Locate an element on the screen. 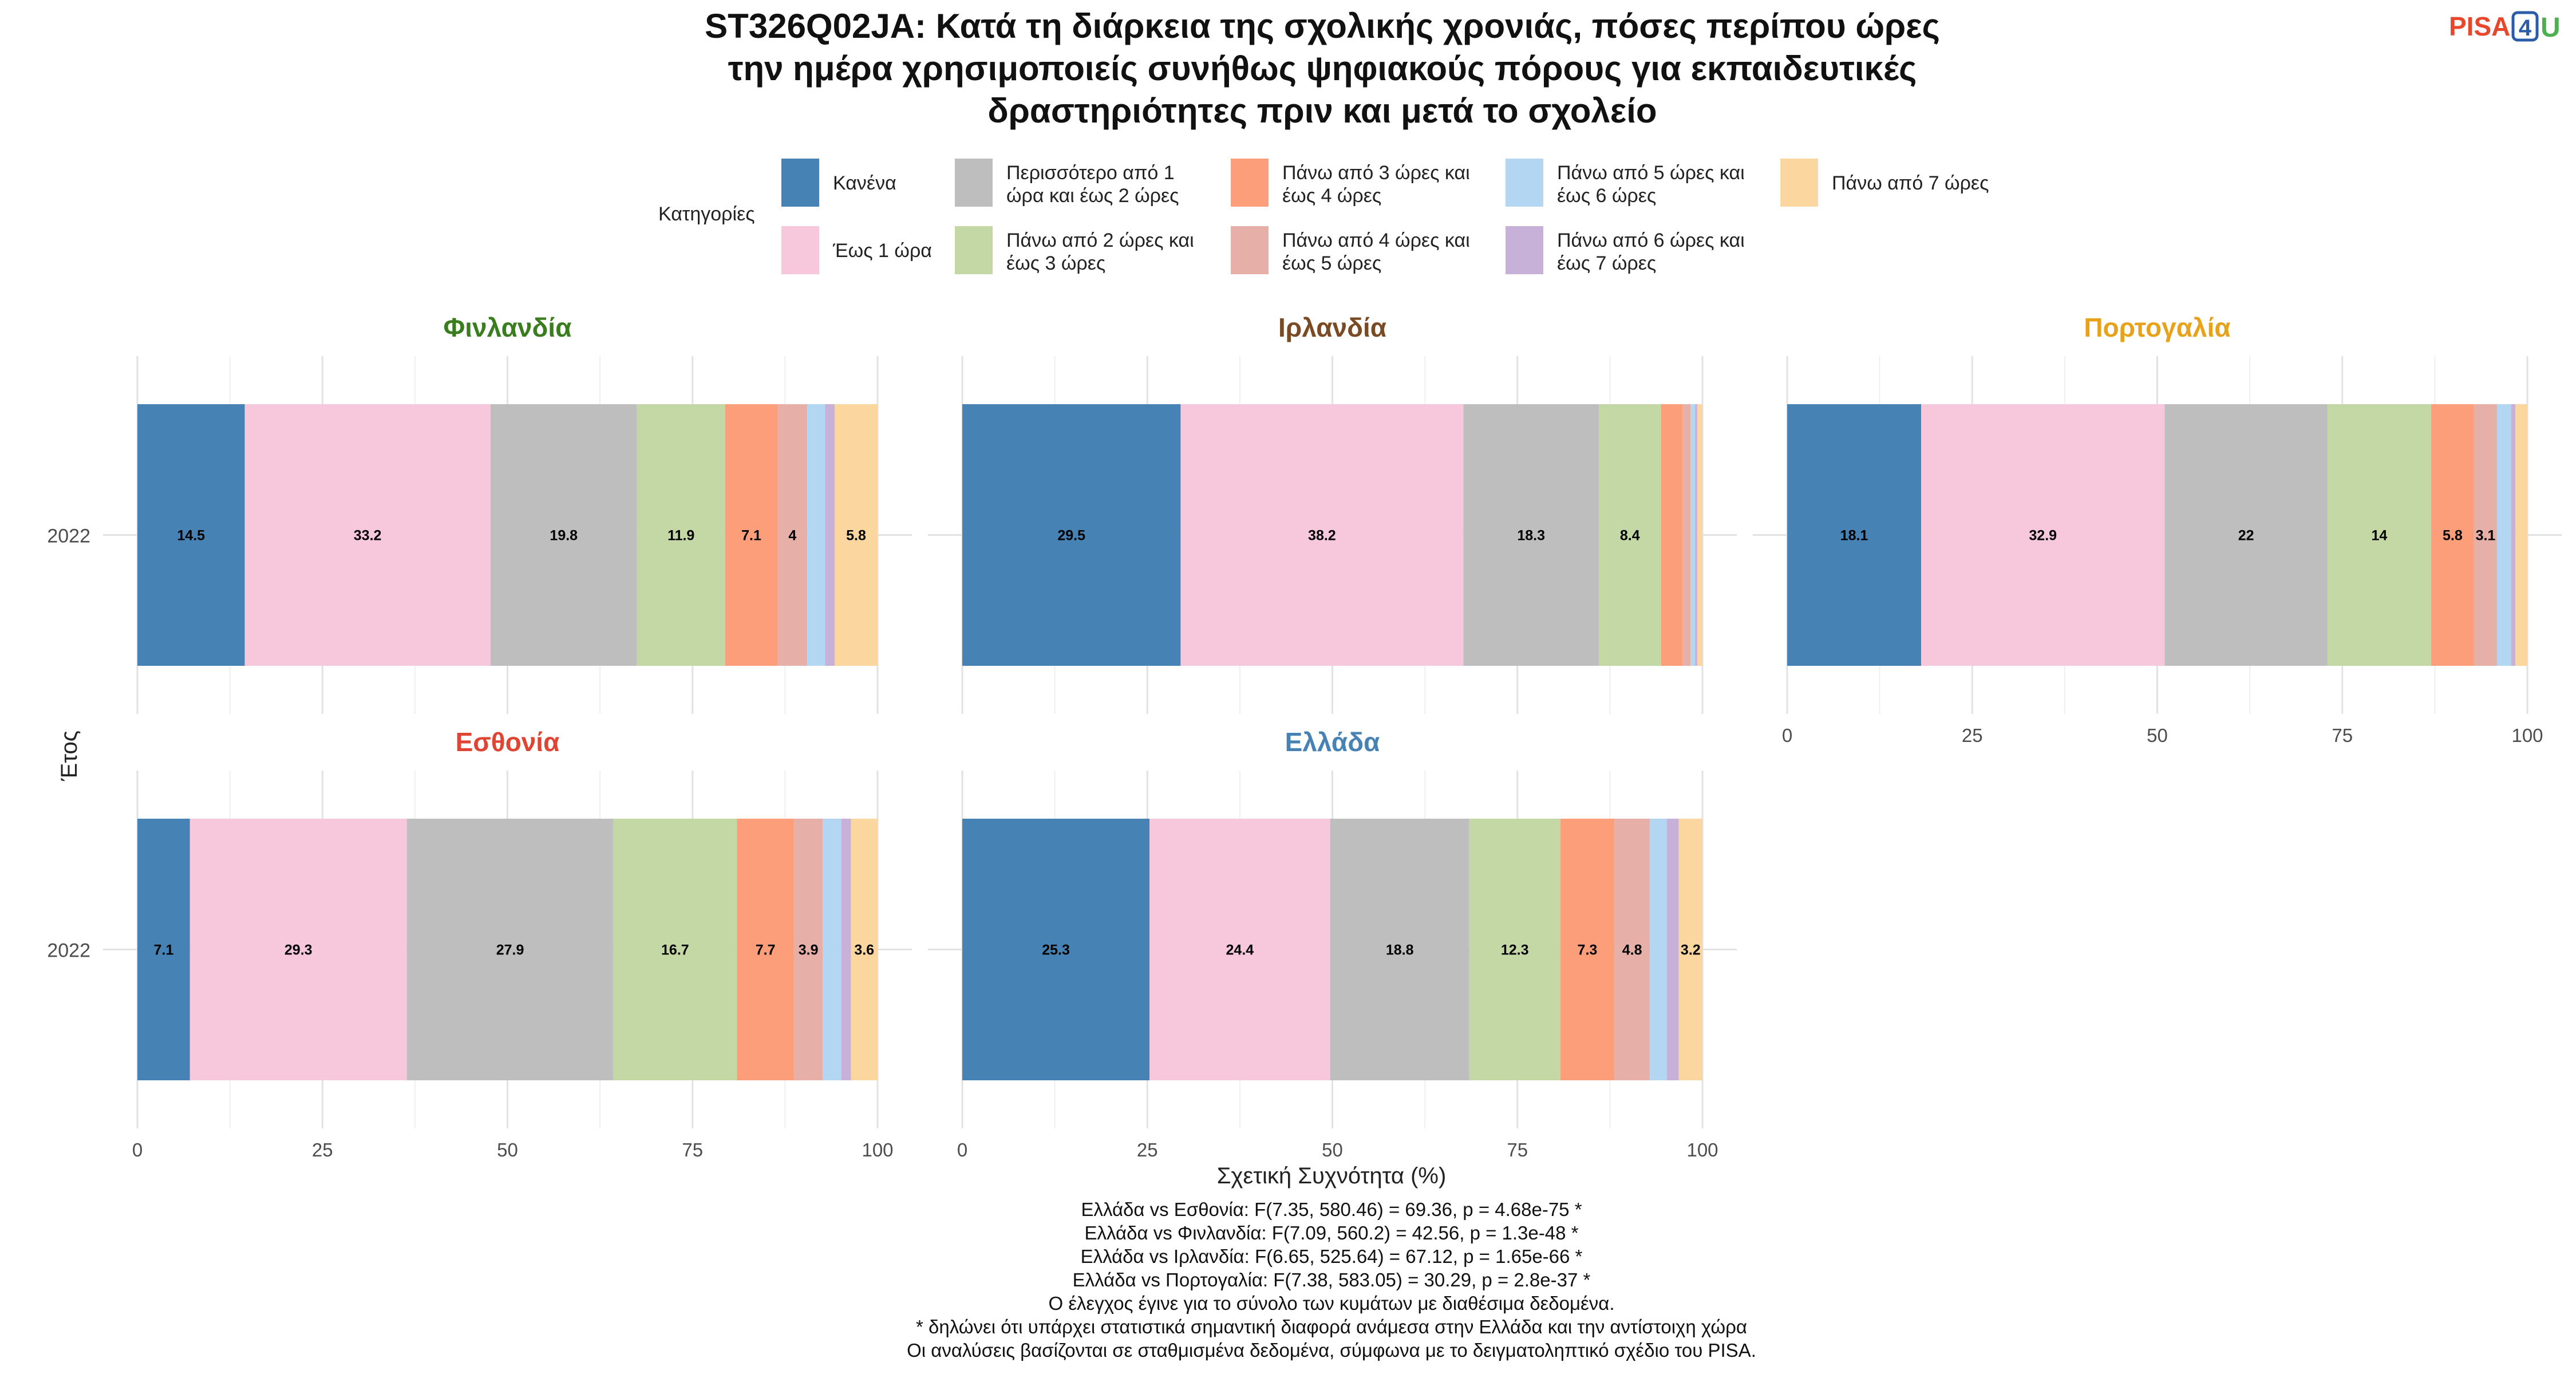  panel-title: Ελλάδα is located at coordinates (1332, 742).